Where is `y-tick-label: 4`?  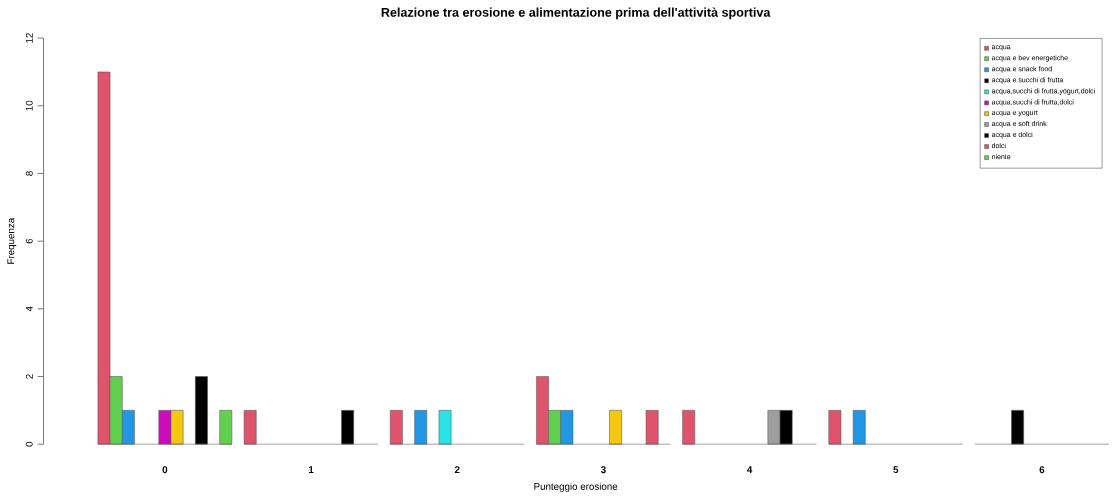
y-tick-label: 4 is located at coordinates (29, 309).